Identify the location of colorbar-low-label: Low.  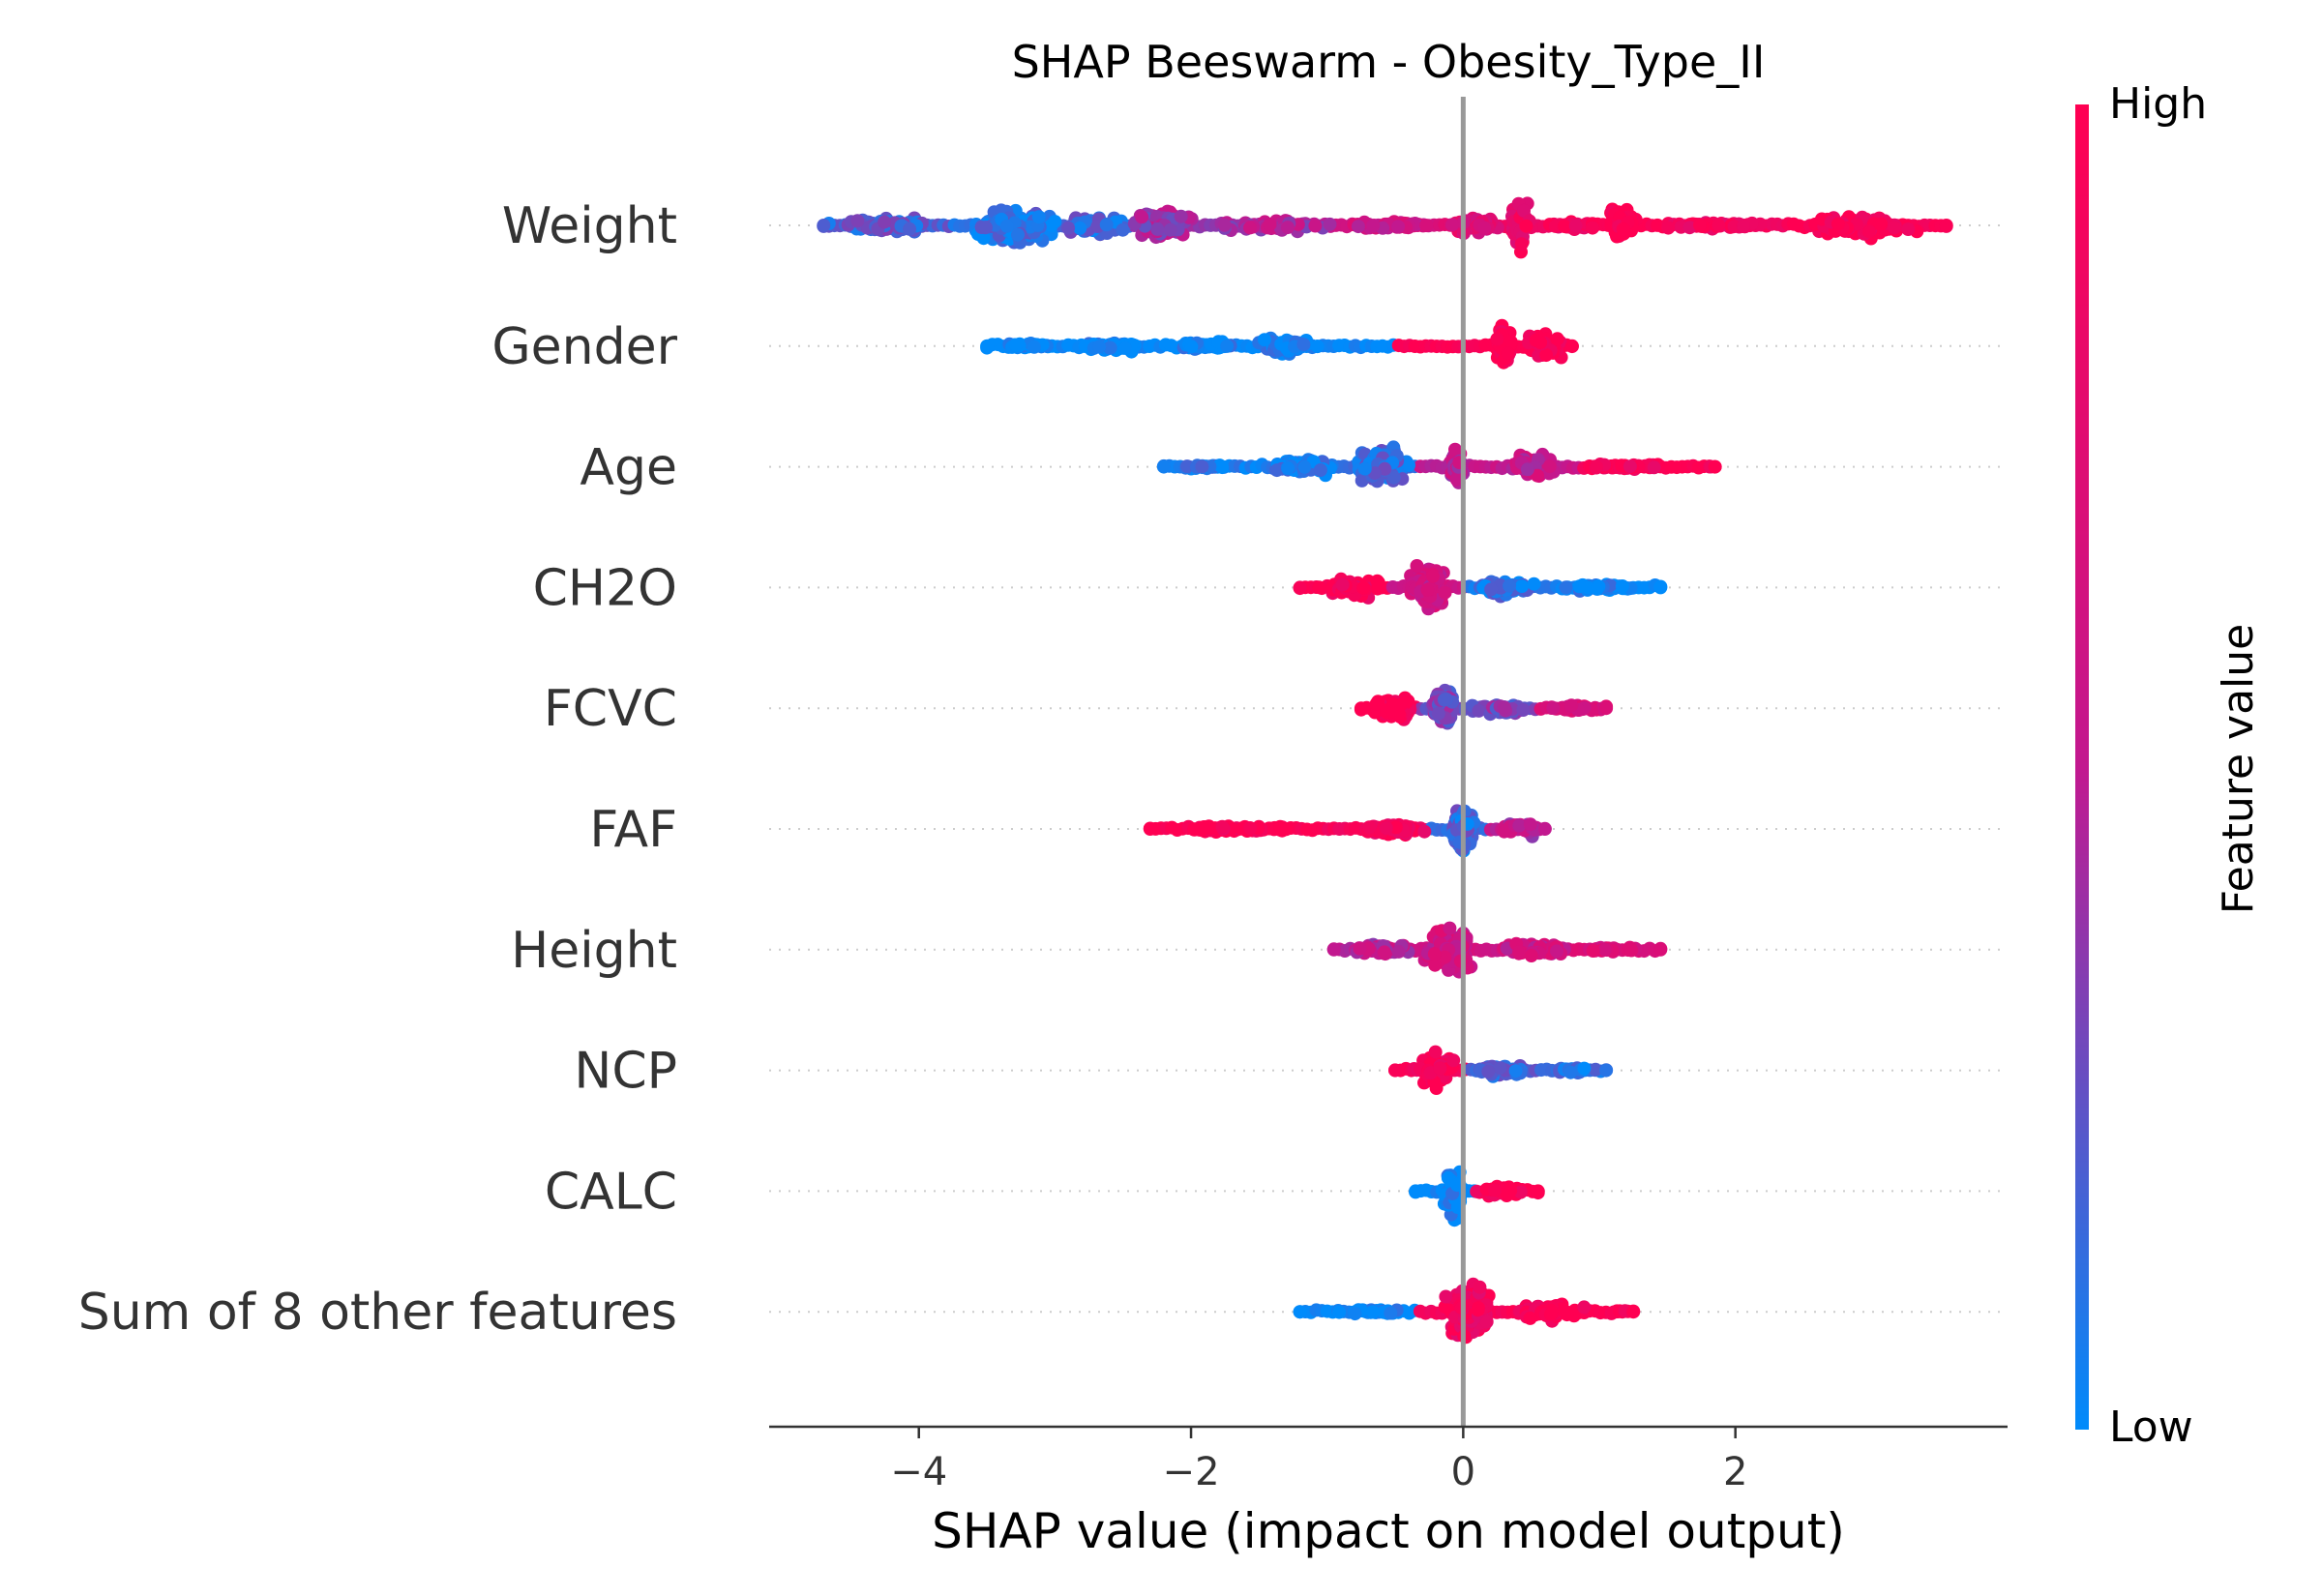
(2151, 1427).